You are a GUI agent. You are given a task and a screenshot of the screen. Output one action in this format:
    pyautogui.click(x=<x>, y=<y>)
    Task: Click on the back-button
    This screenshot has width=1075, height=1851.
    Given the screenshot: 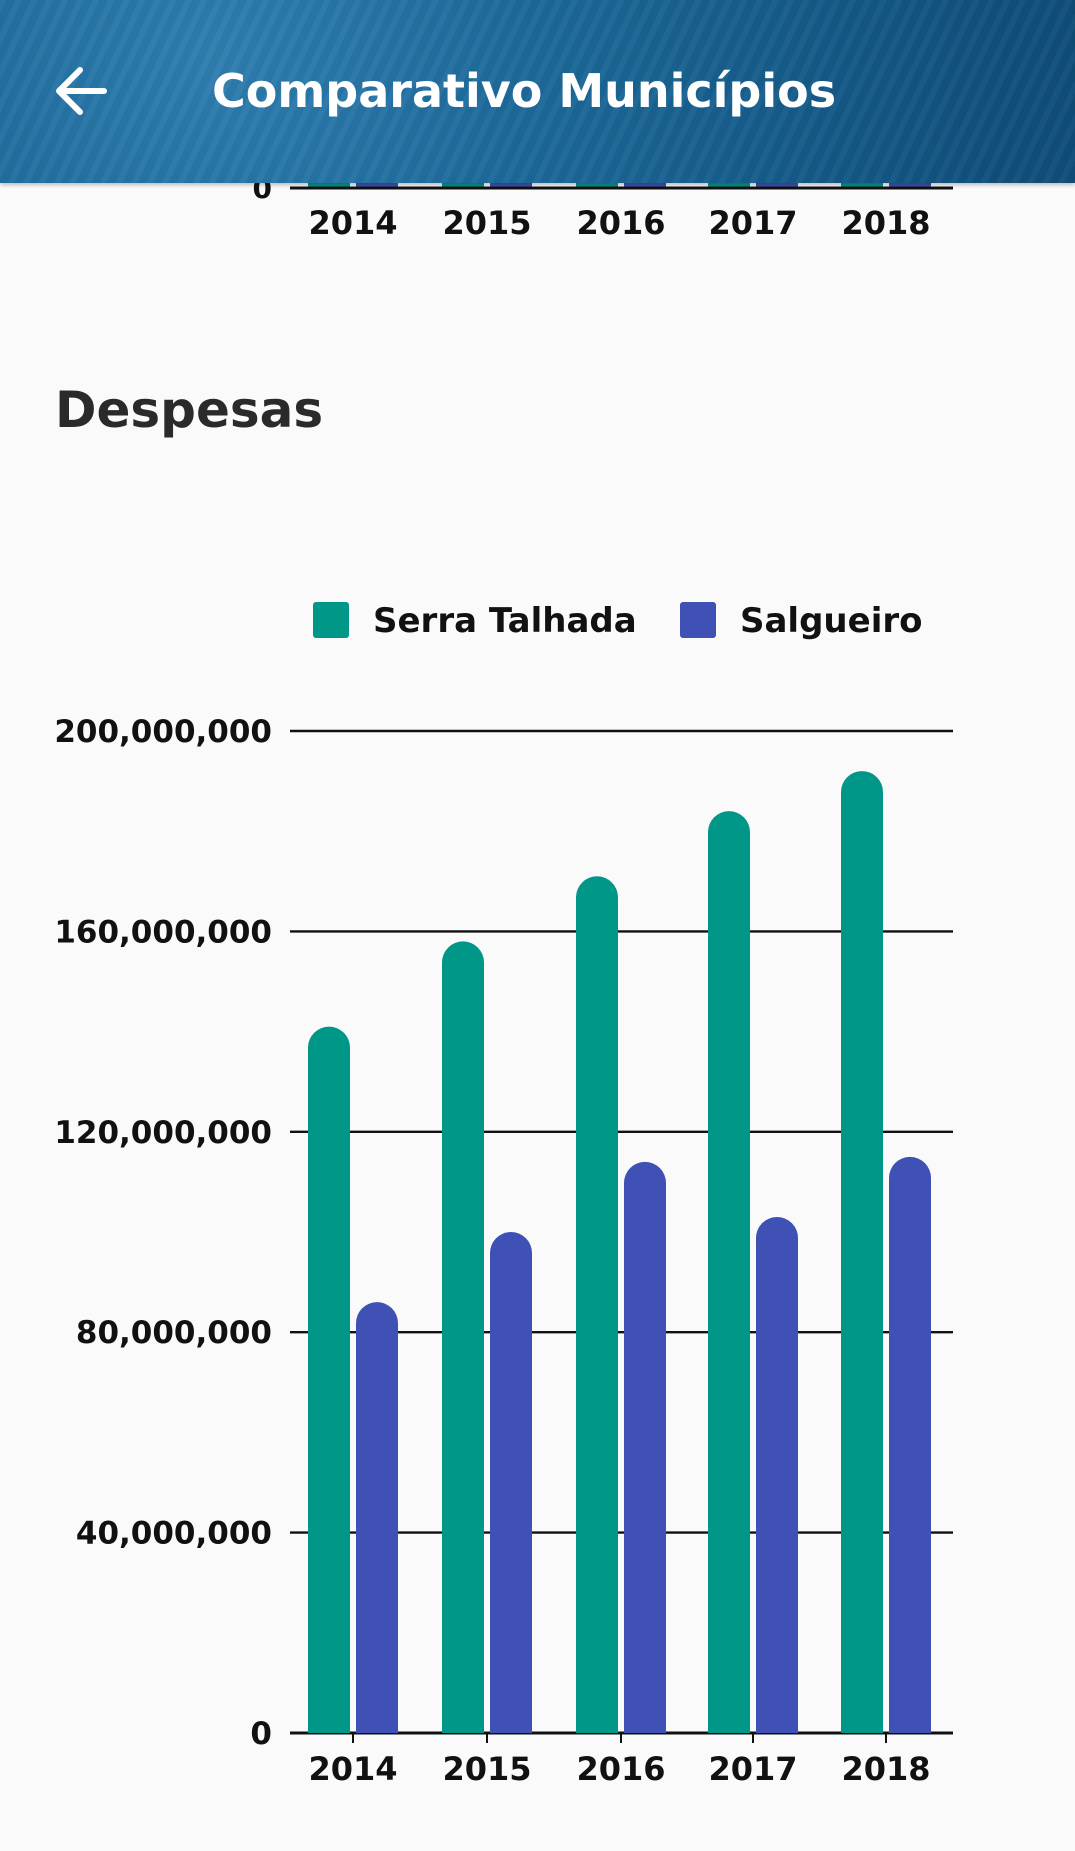 What is the action you would take?
    pyautogui.click(x=81, y=91)
    